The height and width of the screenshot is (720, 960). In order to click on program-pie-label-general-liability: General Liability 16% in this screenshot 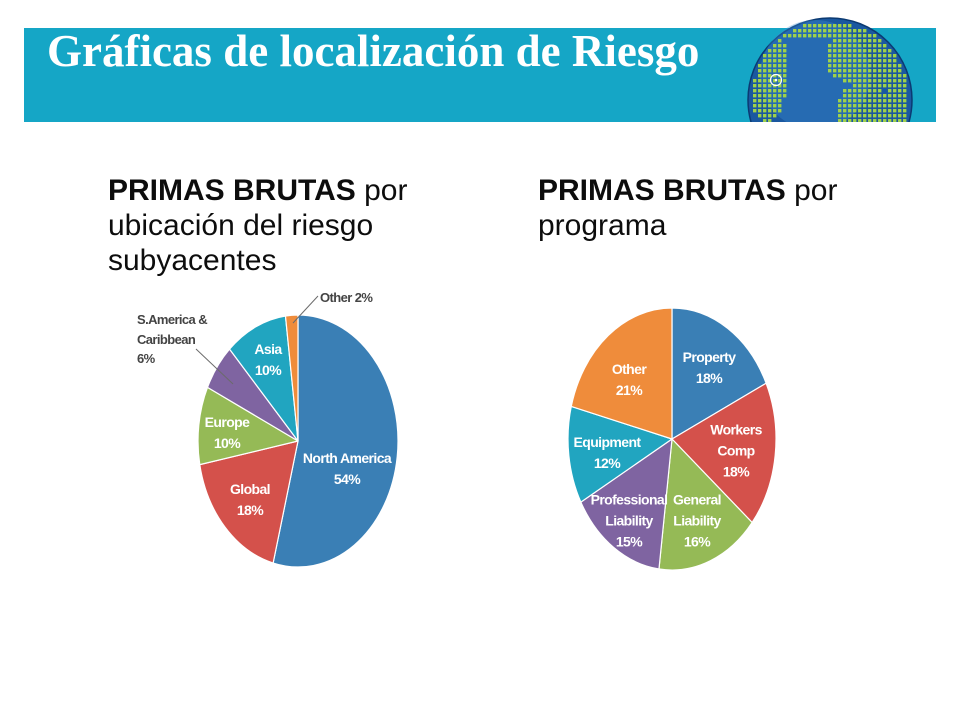, I will do `click(697, 521)`.